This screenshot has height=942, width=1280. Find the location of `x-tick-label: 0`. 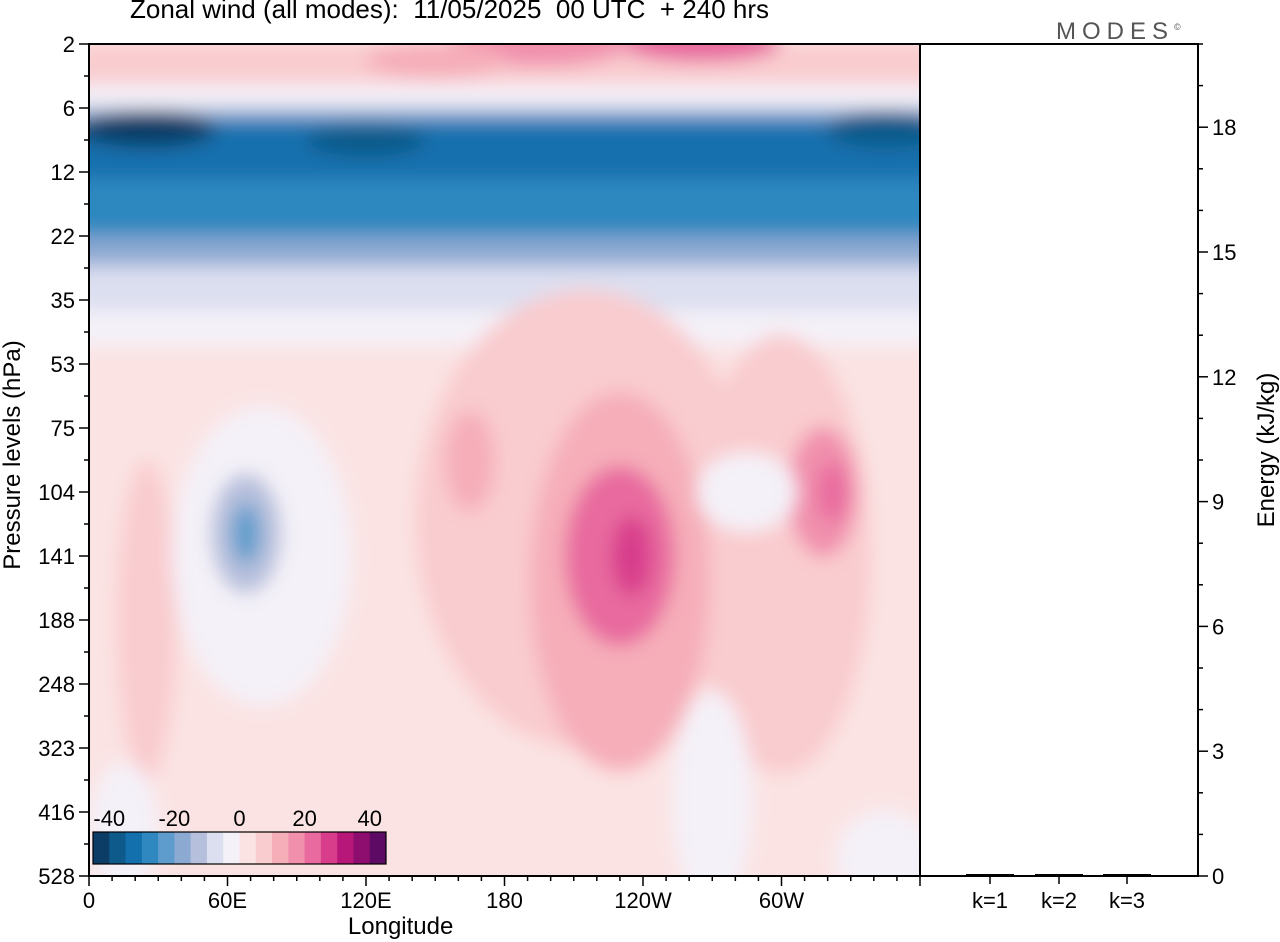

x-tick-label: 0 is located at coordinates (89, 900).